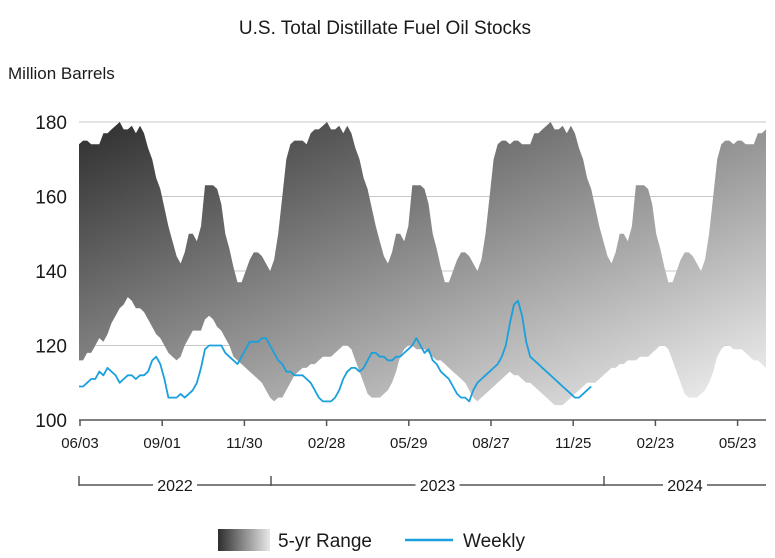  What do you see at coordinates (80, 443) in the screenshot?
I see `x-tick-label: 06/03` at bounding box center [80, 443].